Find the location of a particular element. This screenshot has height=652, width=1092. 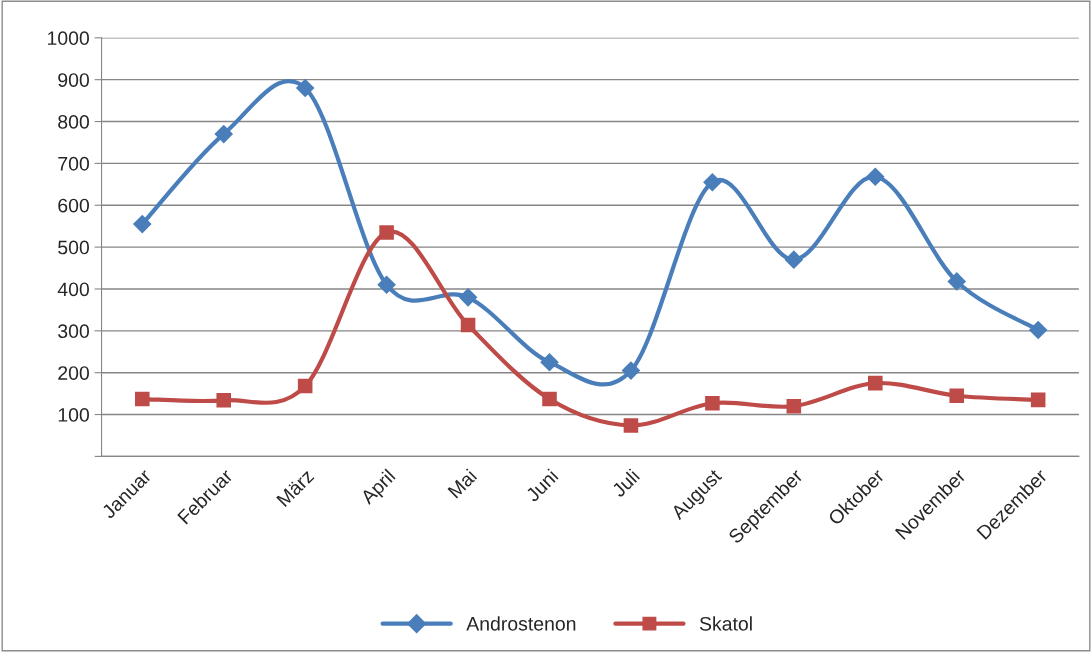

legend-label: Skatol is located at coordinates (725, 623).